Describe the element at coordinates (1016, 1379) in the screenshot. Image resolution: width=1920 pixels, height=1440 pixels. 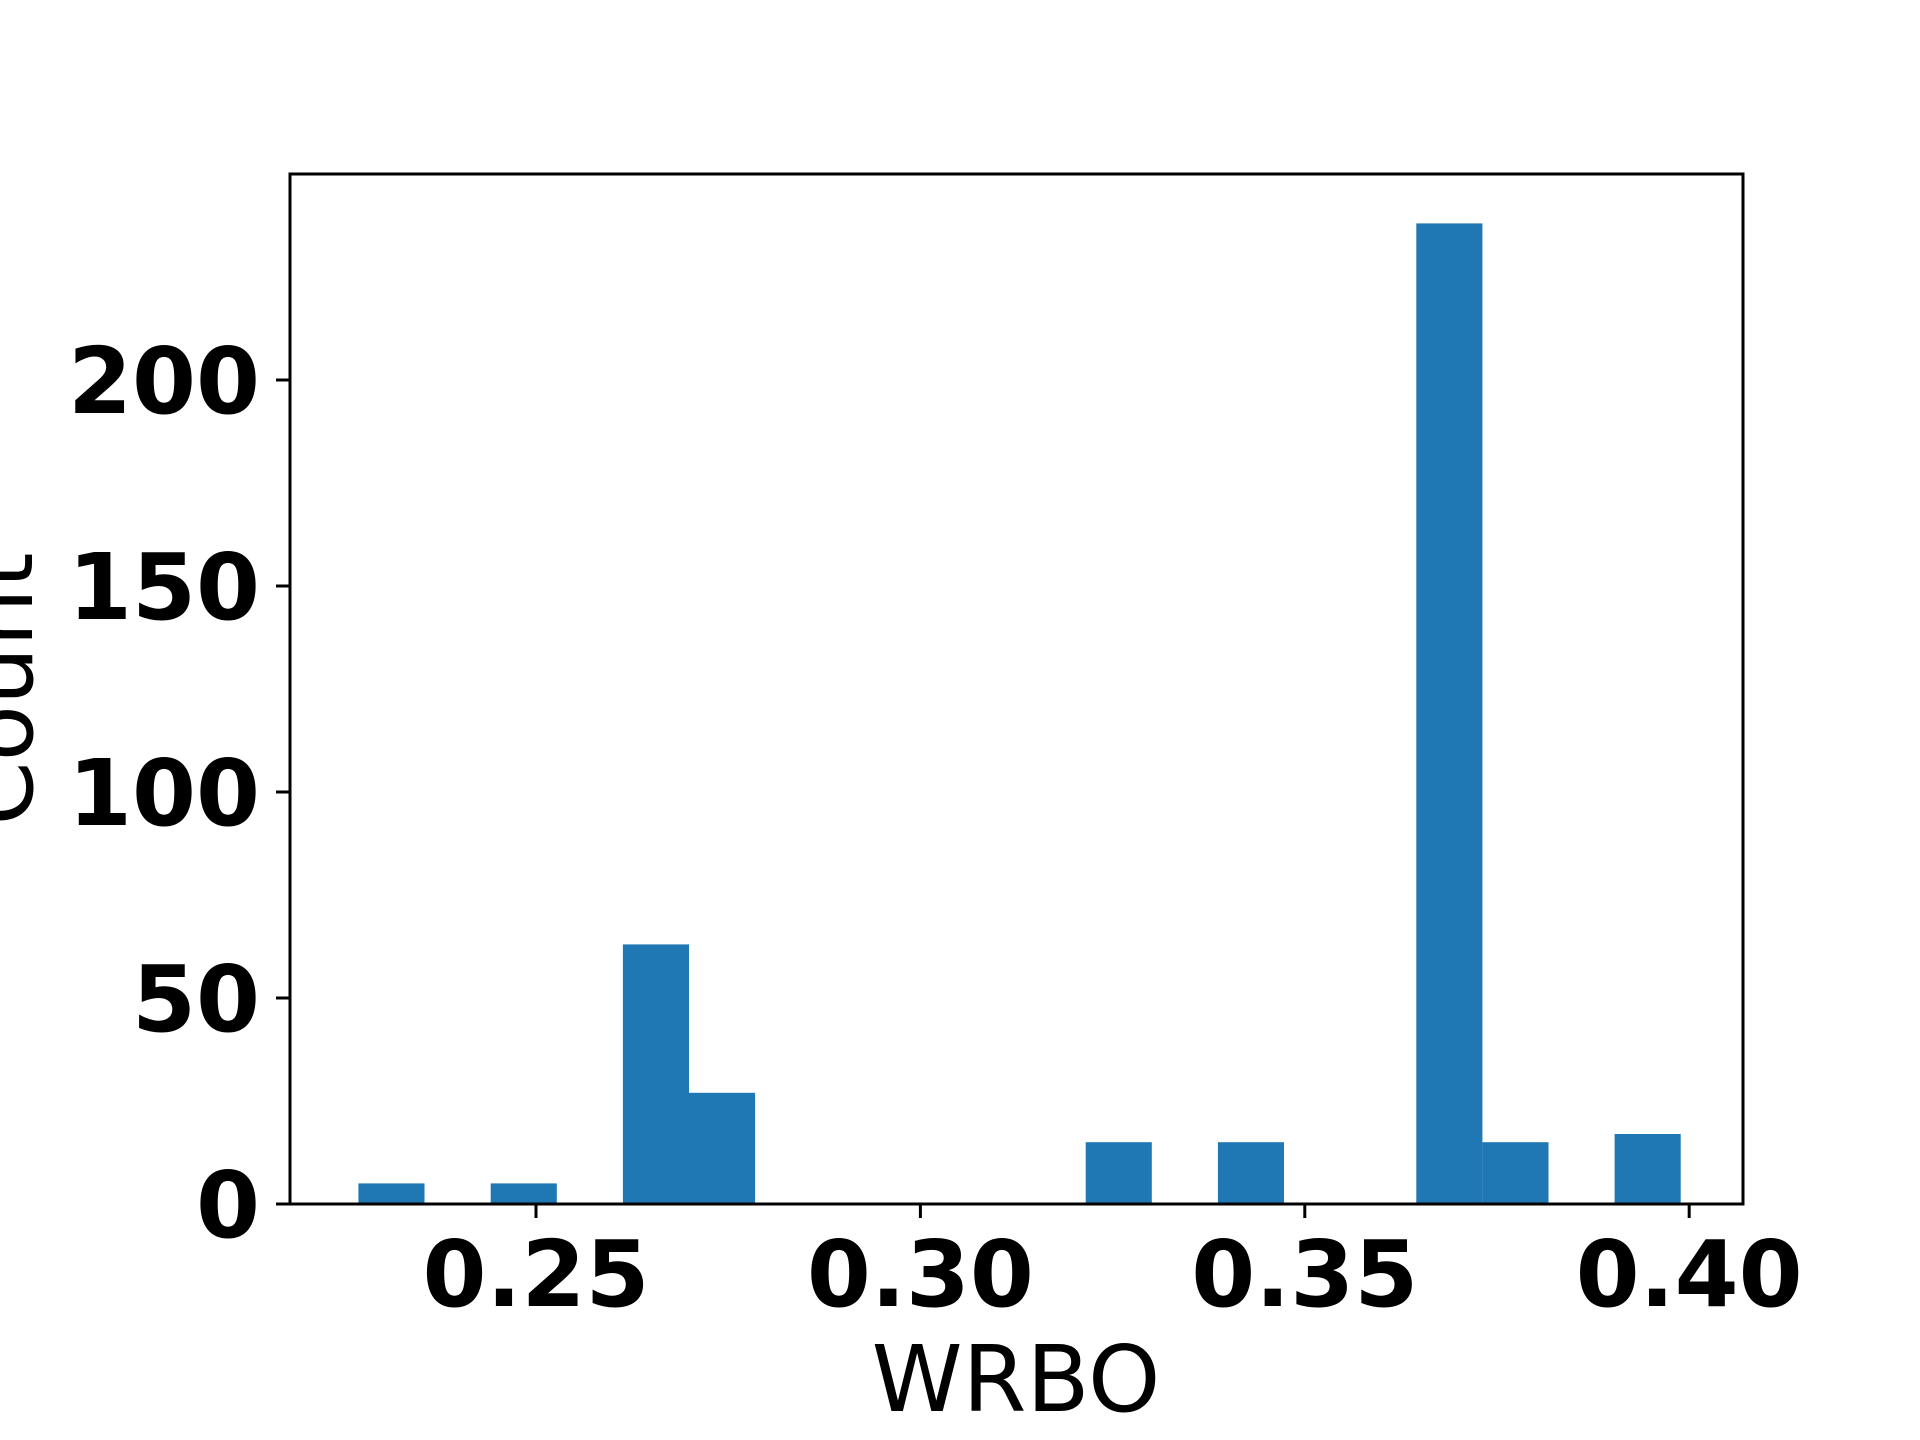
I see `x-axis-title: WRBO` at that location.